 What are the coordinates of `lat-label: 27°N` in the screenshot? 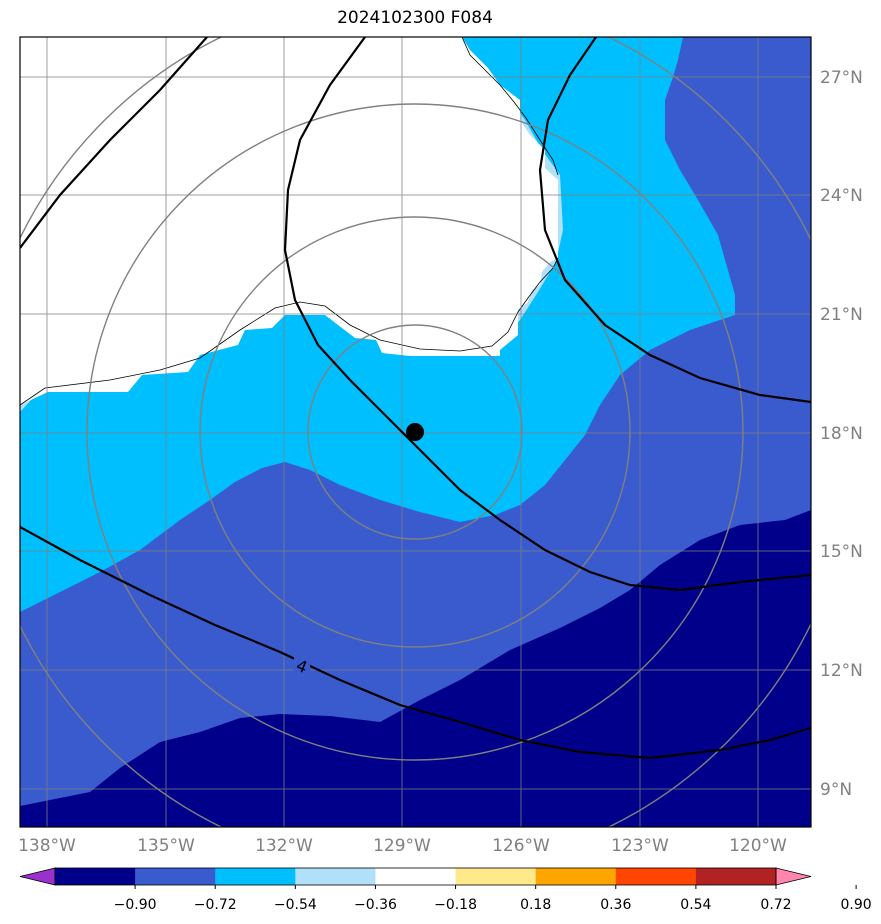 It's located at (841, 78).